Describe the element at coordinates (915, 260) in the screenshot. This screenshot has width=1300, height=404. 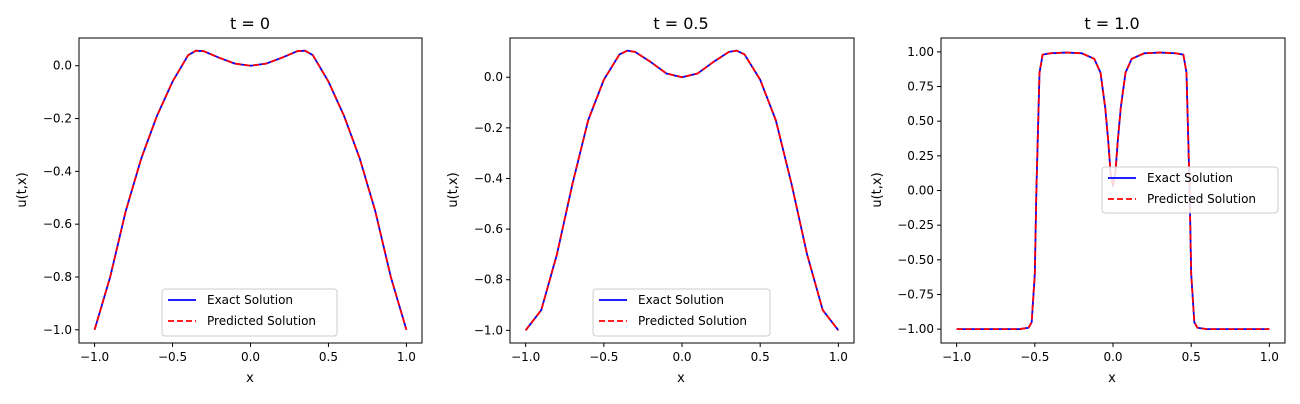
I see `y-tick-label: −0.50` at that location.